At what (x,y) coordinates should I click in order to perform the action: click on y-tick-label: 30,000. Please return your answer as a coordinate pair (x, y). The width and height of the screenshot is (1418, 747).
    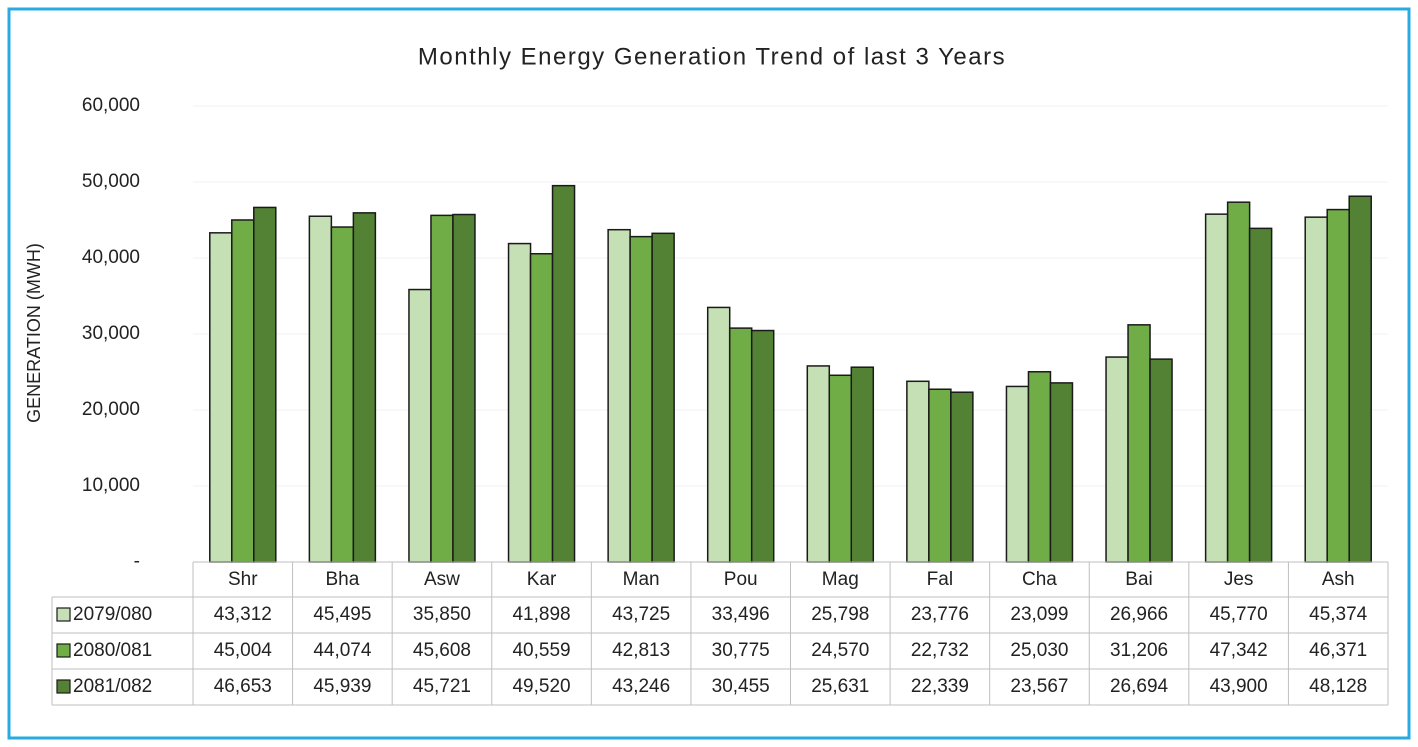
    Looking at the image, I should click on (111, 333).